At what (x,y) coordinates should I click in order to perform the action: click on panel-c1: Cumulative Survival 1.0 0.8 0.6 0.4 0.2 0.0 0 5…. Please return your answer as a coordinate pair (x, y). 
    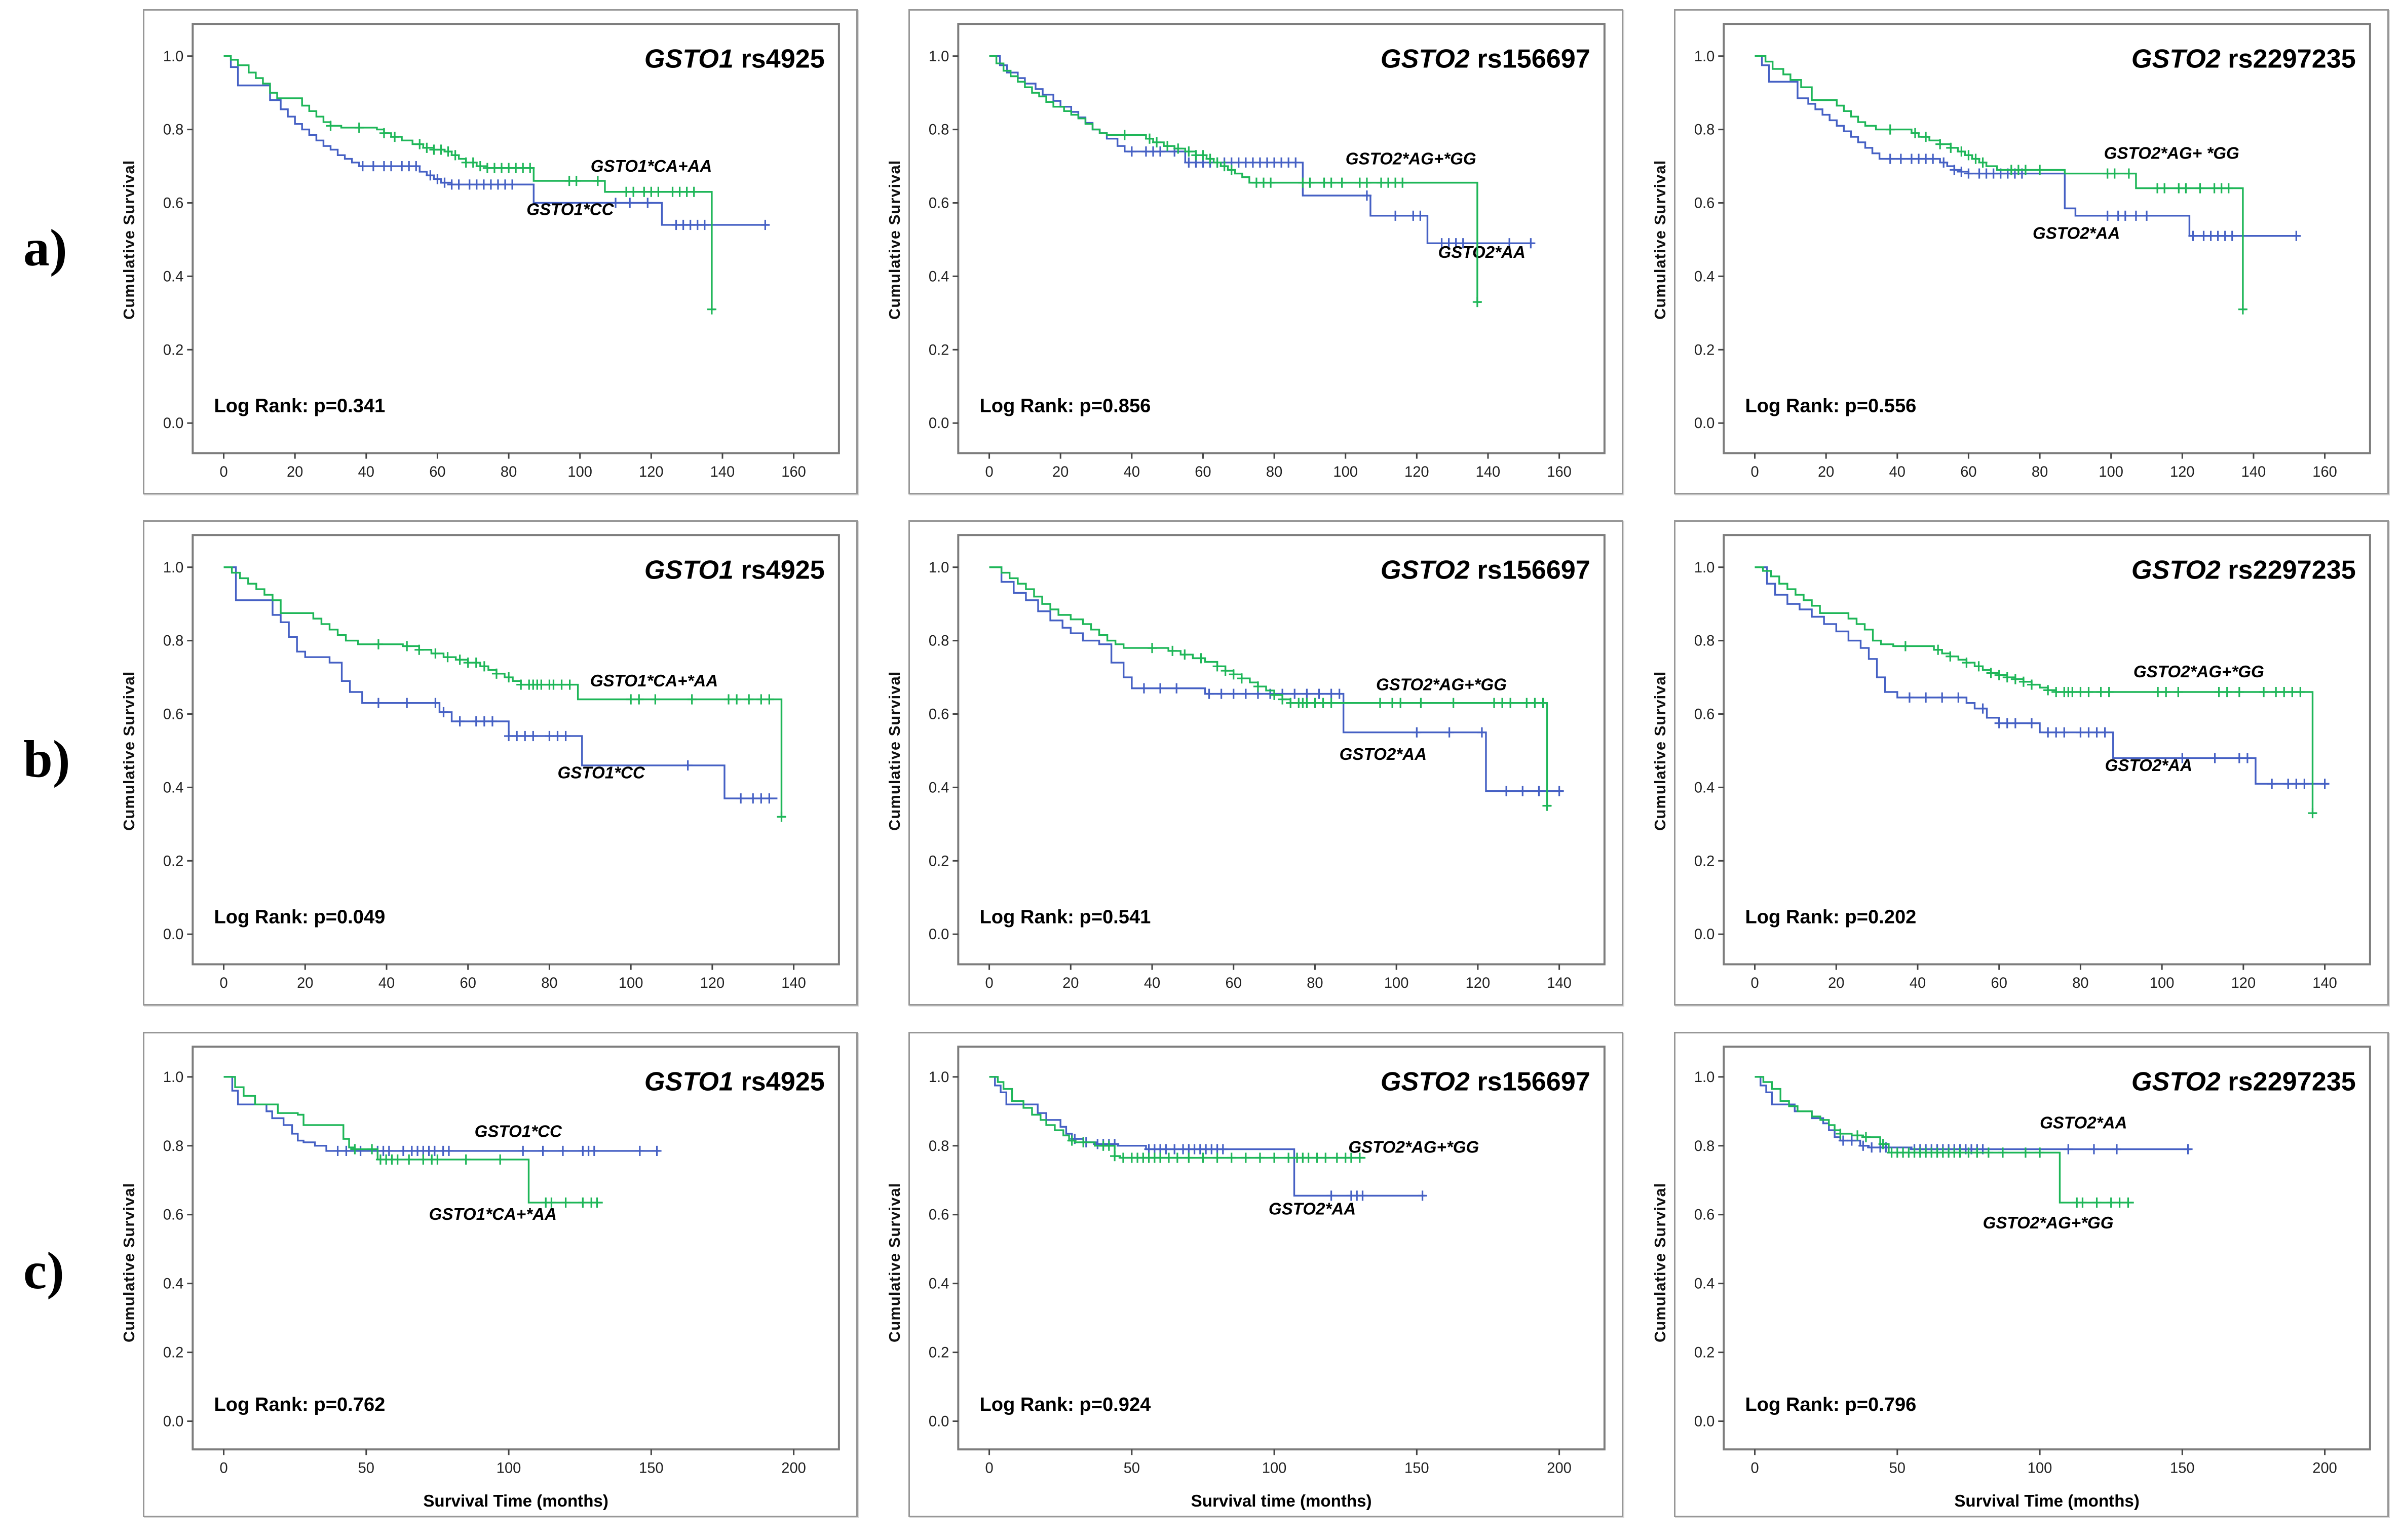
    Looking at the image, I should click on (487, 1281).